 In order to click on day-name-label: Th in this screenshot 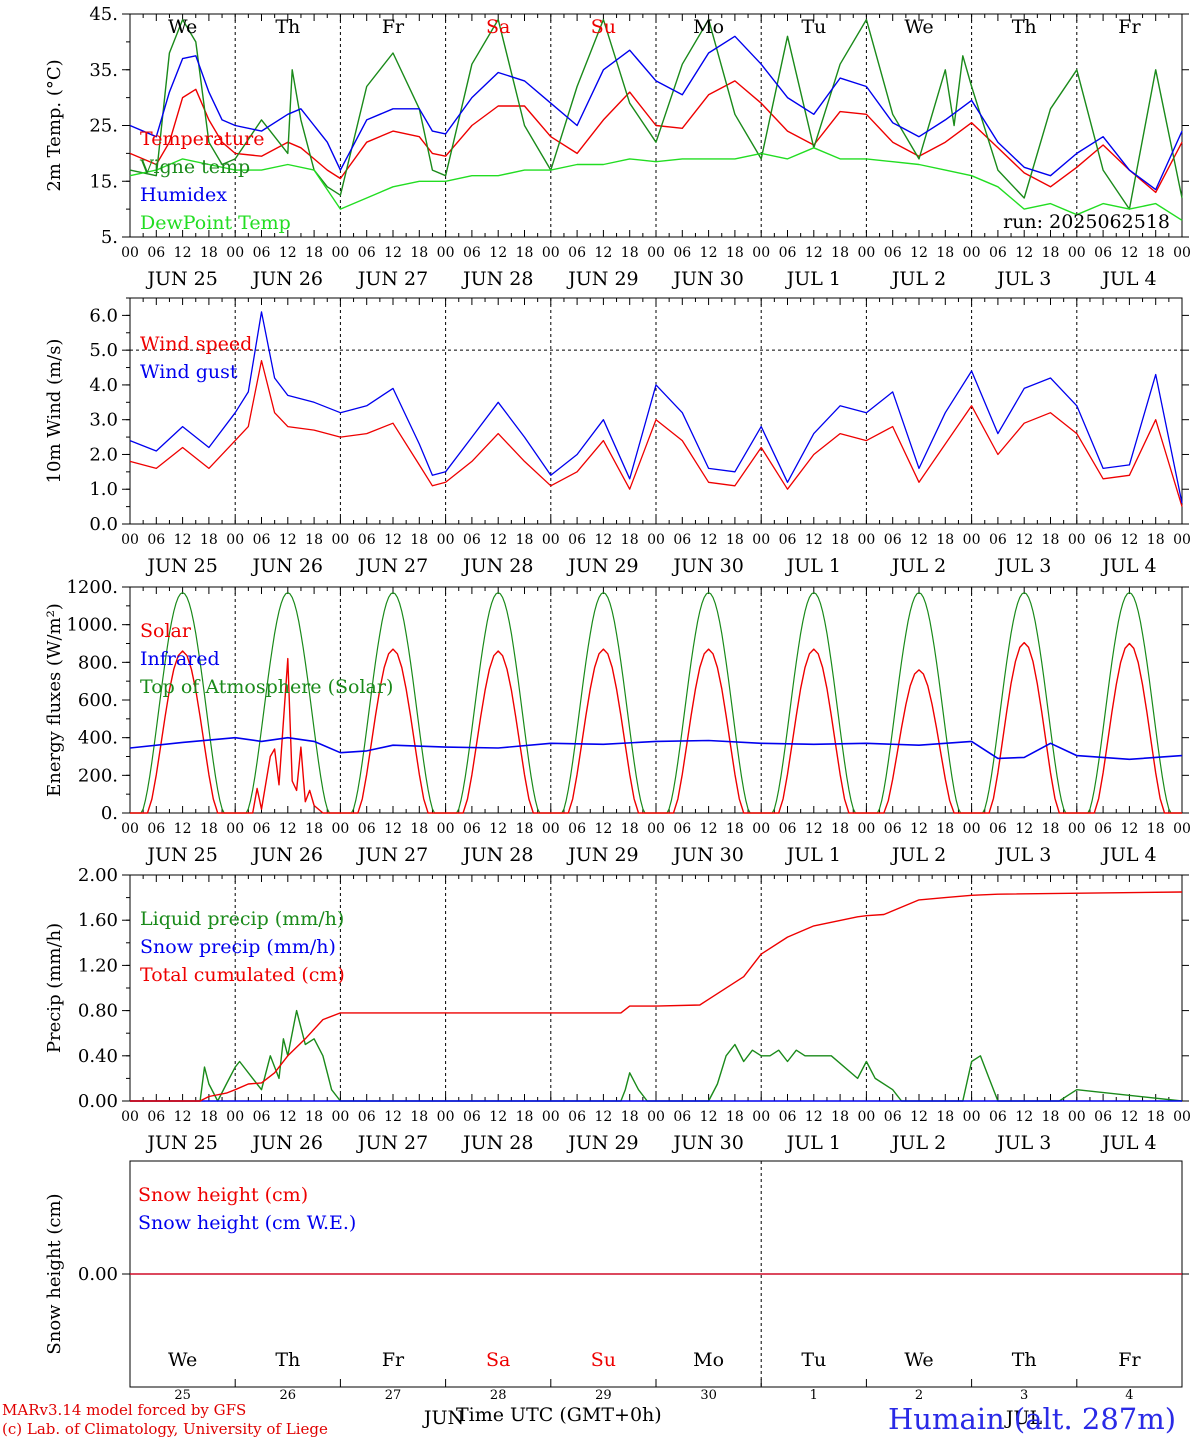, I will do `click(287, 27)`.